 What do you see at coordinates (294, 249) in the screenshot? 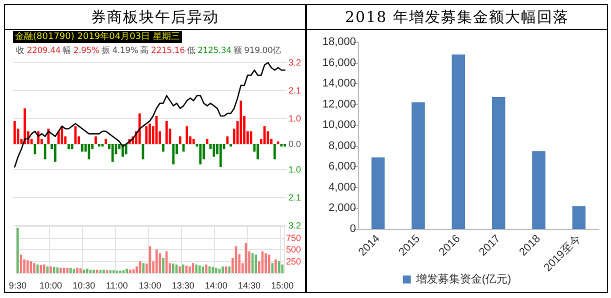
I see `y-tick-label: 500` at bounding box center [294, 249].